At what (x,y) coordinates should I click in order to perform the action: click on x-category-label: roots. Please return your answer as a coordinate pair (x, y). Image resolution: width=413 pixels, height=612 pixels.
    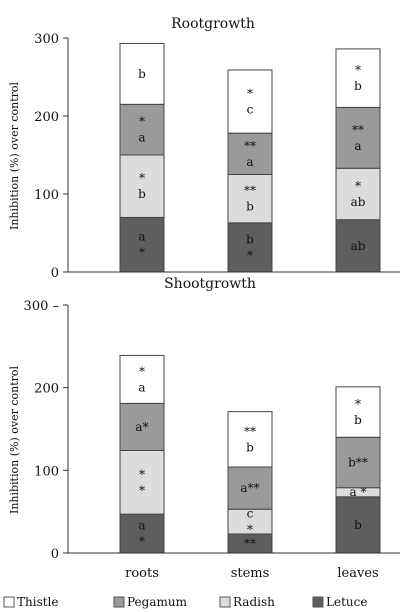
    Looking at the image, I should click on (142, 573).